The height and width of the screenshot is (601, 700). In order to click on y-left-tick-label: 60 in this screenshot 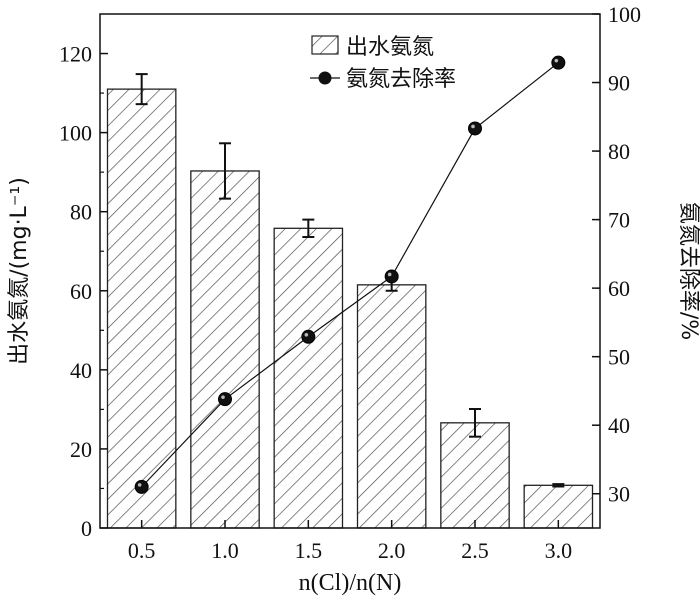, I will do `click(81, 291)`.